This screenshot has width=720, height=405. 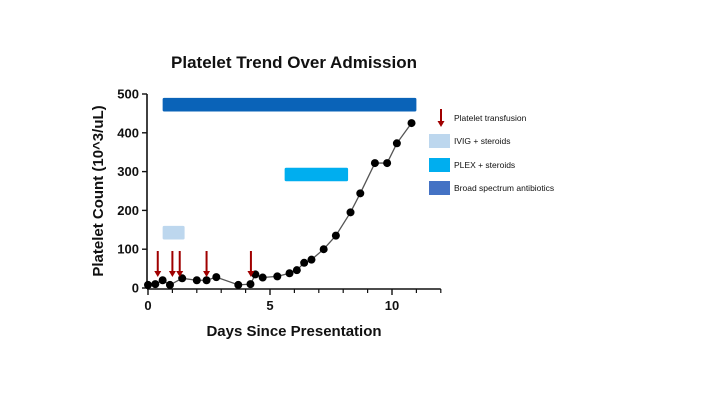 I want to click on legend-label: Broad spectrum antibiotics, so click(x=504, y=188).